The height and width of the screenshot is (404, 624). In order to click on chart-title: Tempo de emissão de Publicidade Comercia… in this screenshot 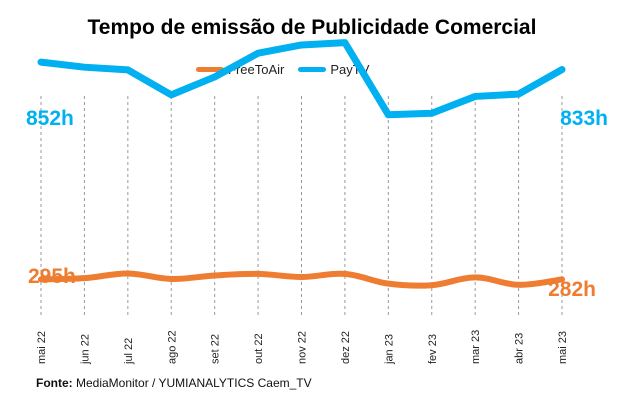, I will do `click(312, 27)`.